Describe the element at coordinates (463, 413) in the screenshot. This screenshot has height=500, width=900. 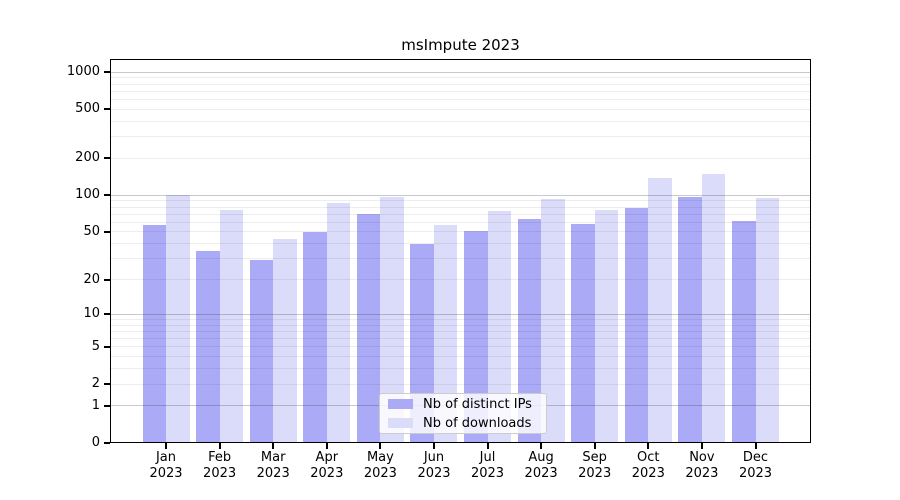
I see `legend: Nb of distinct IPs Nb of downloads` at that location.